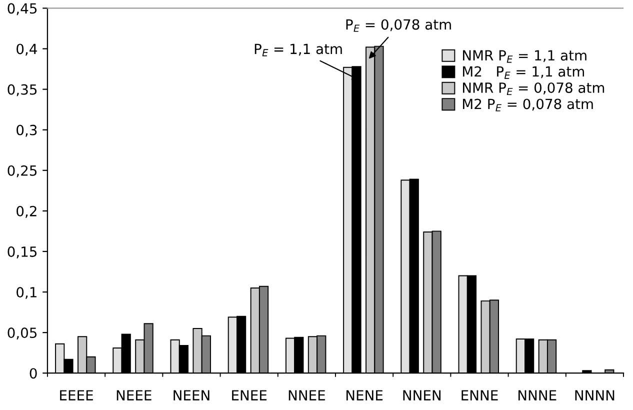  I want to click on x-tick-label: EEEE, so click(76, 395).